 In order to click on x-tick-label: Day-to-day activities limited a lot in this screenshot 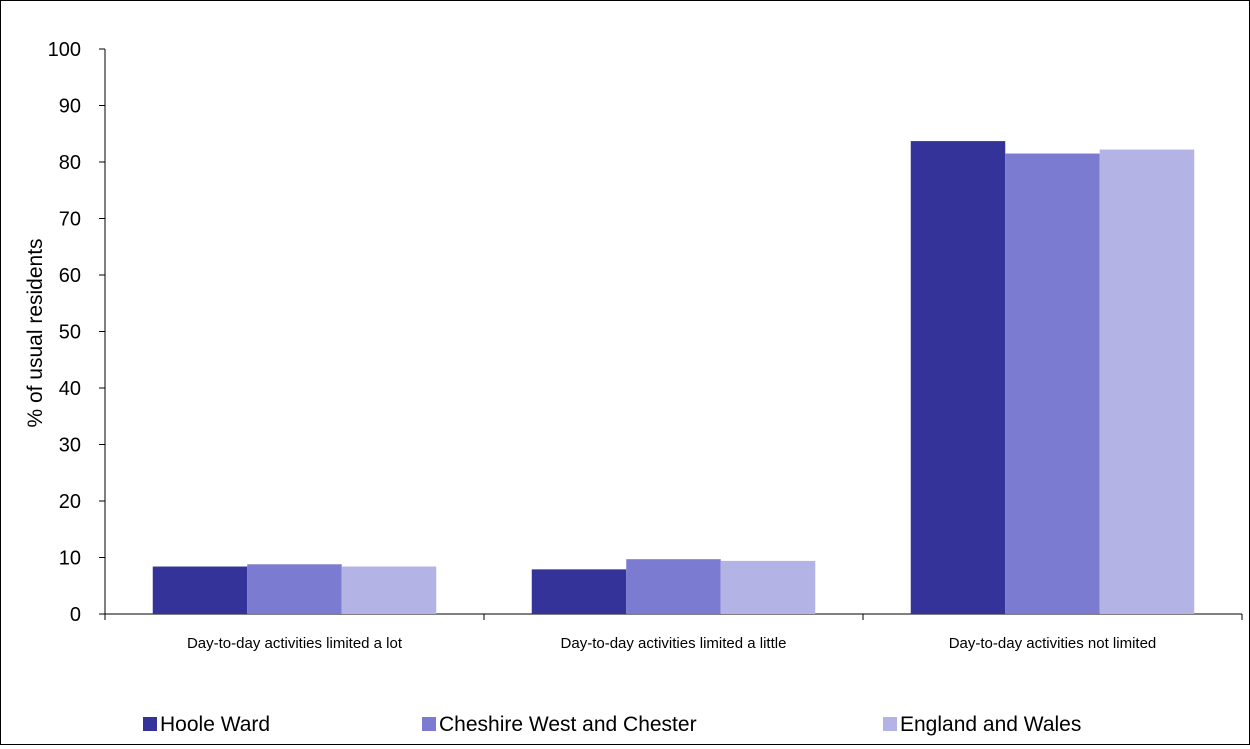, I will do `click(295, 643)`.